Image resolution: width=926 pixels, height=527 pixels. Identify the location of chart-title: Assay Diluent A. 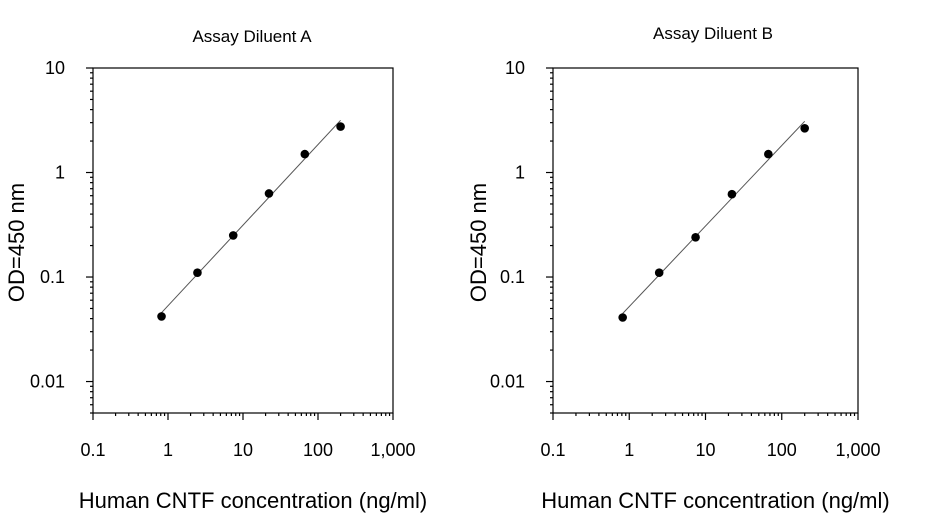
(252, 36).